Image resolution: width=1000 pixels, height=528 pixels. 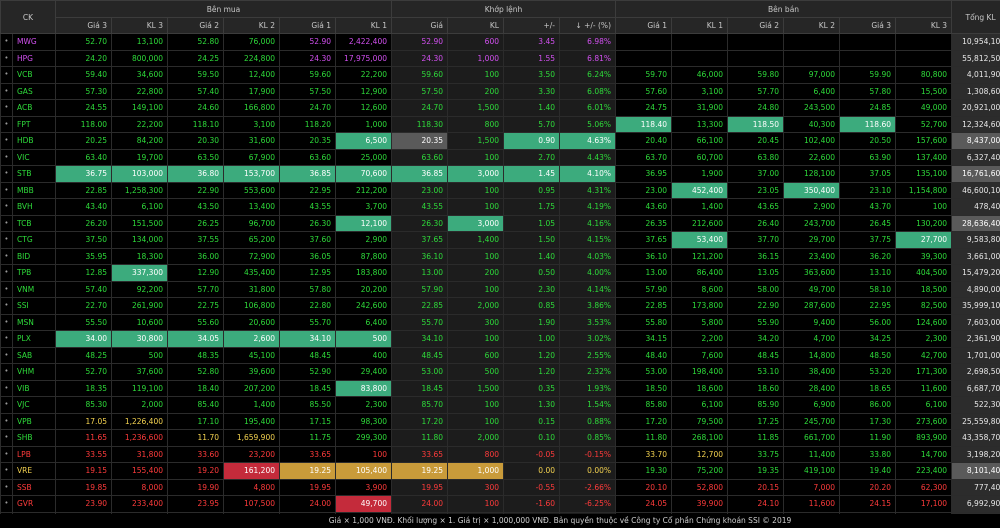 I want to click on buy-price-3: 18.35, so click(x=83, y=388).